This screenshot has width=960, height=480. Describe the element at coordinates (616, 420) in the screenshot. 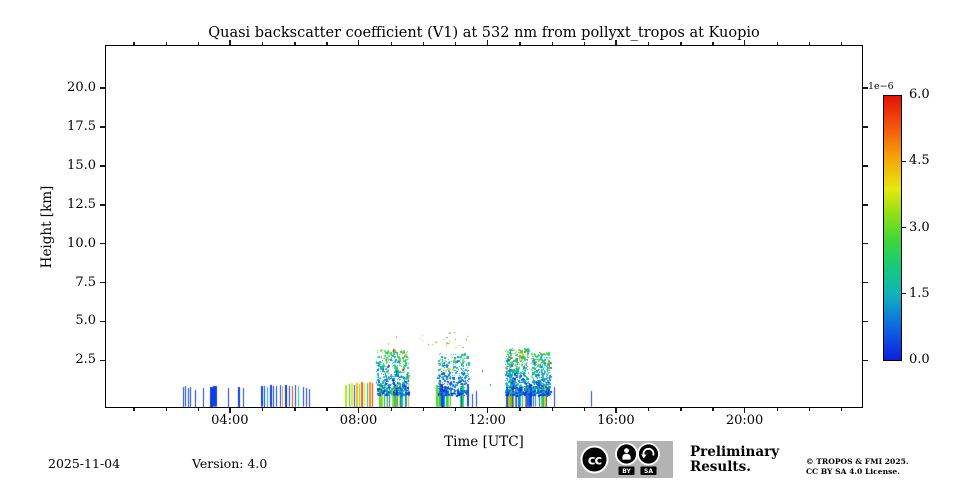

I see `x-tick-label: 16:00` at that location.